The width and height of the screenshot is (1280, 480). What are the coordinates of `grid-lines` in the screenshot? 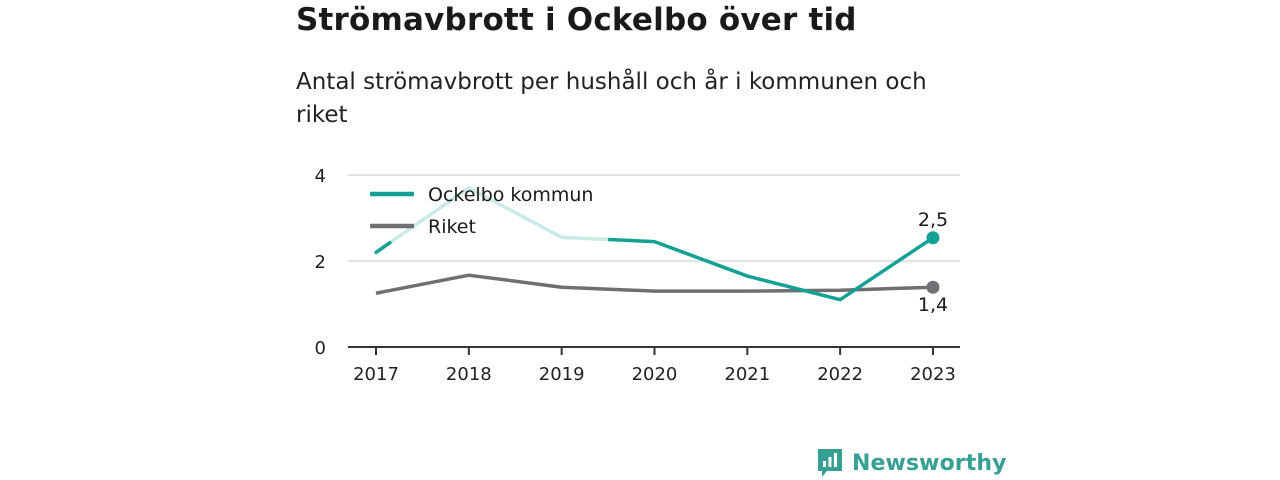 It's located at (654, 218).